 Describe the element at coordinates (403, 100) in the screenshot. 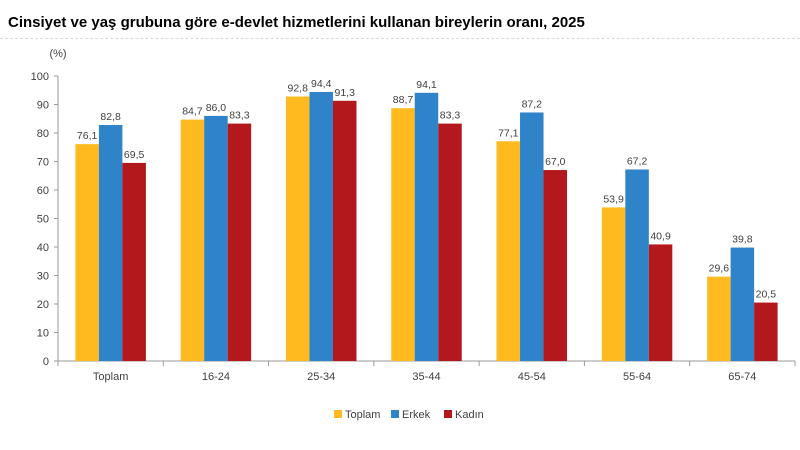

I see `data-label: 88,7` at that location.